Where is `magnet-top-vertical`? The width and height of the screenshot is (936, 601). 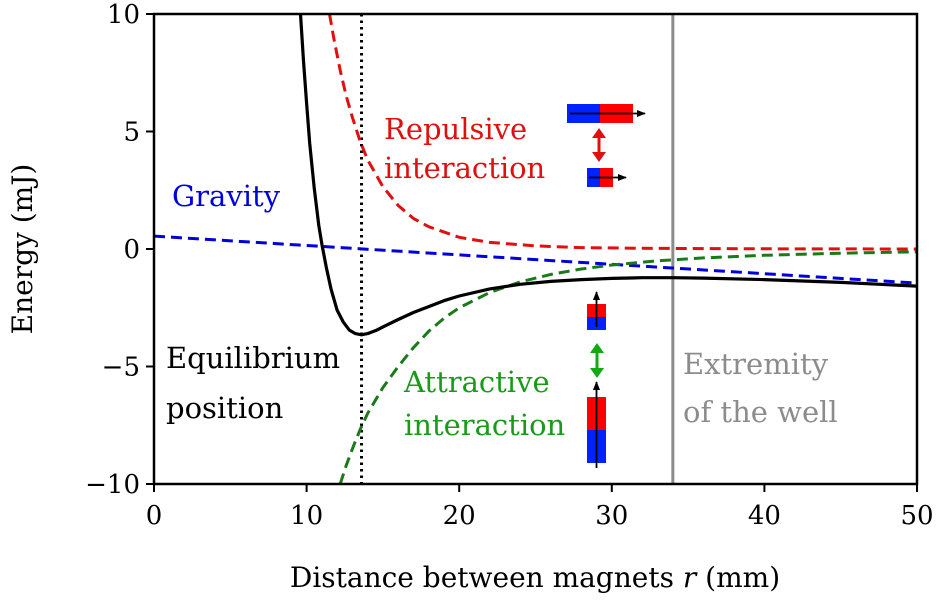 magnet-top-vertical is located at coordinates (596, 310).